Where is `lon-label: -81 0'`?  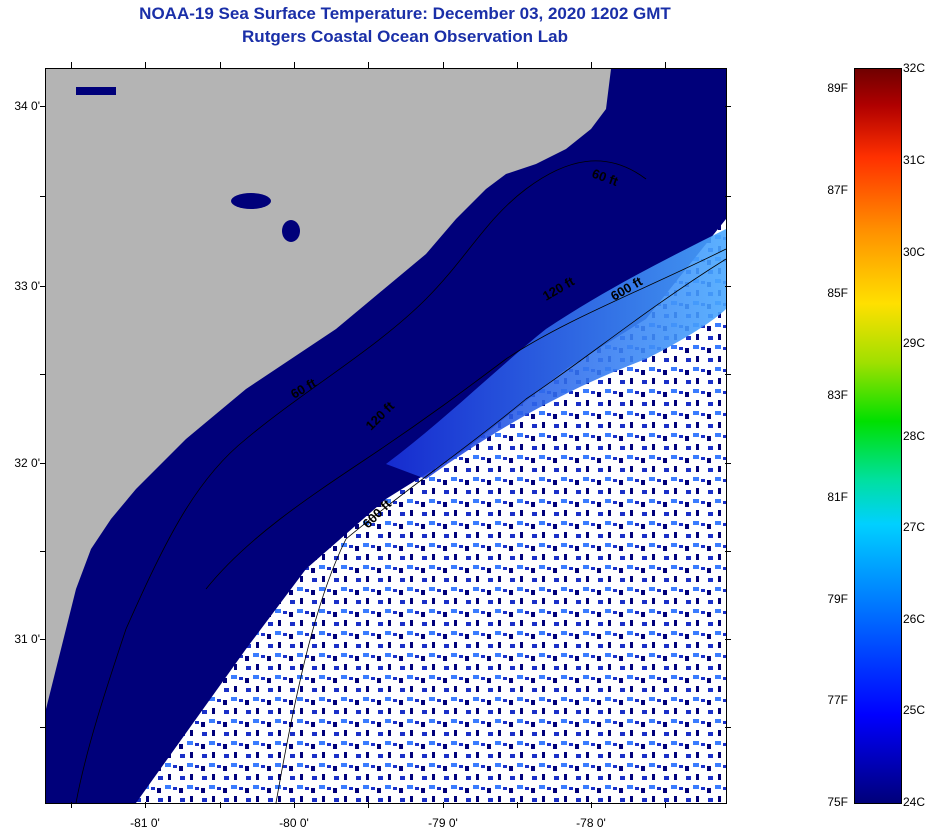 lon-label: -81 0' is located at coordinates (145, 823).